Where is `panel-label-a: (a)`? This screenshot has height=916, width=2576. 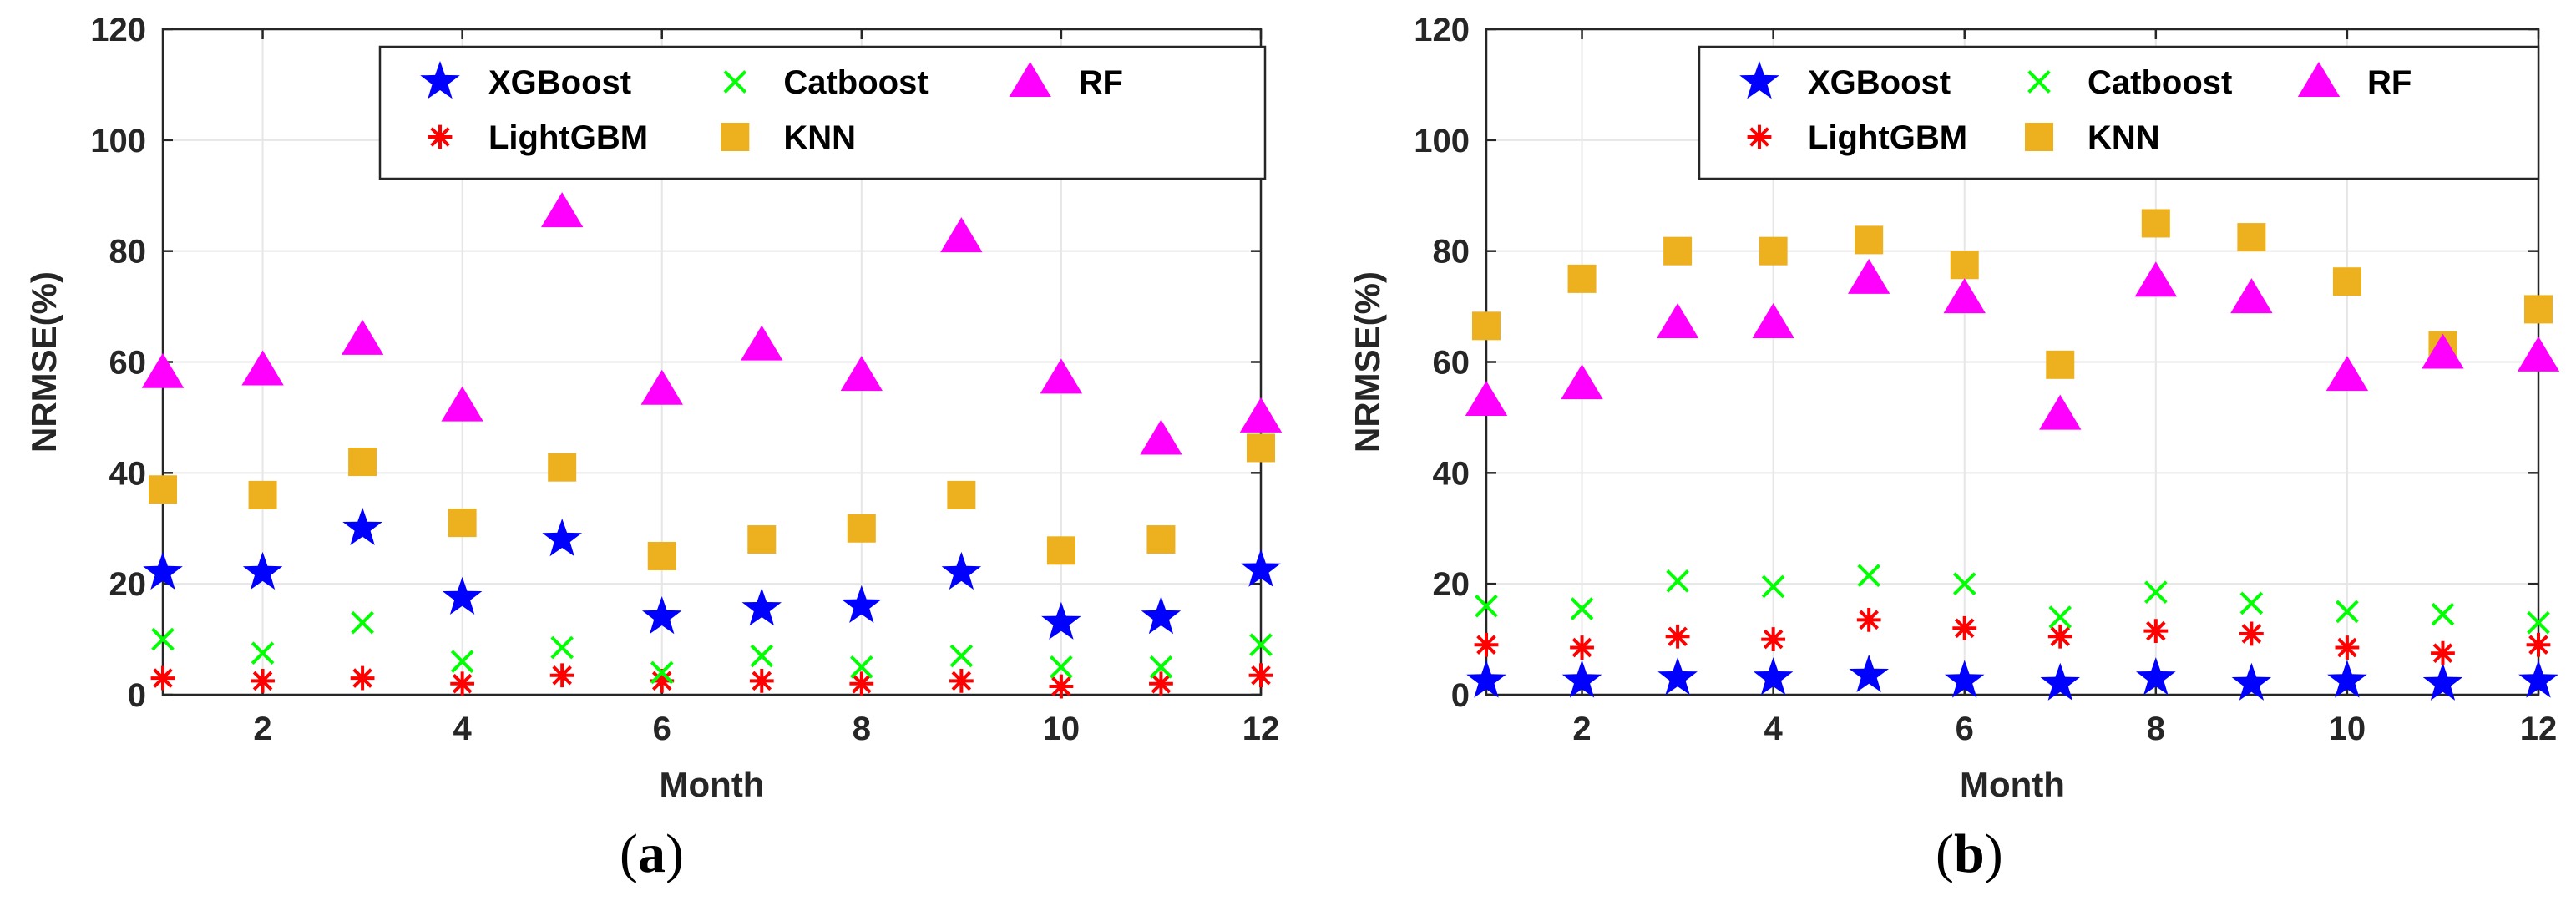 panel-label-a: (a) is located at coordinates (652, 853).